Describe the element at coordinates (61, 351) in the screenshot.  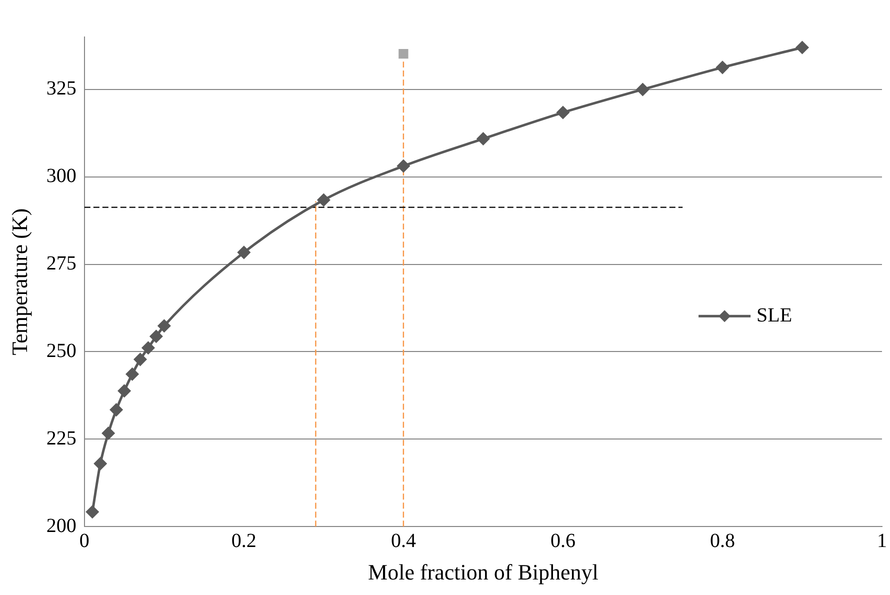
I see `y-tick-label: 250` at that location.